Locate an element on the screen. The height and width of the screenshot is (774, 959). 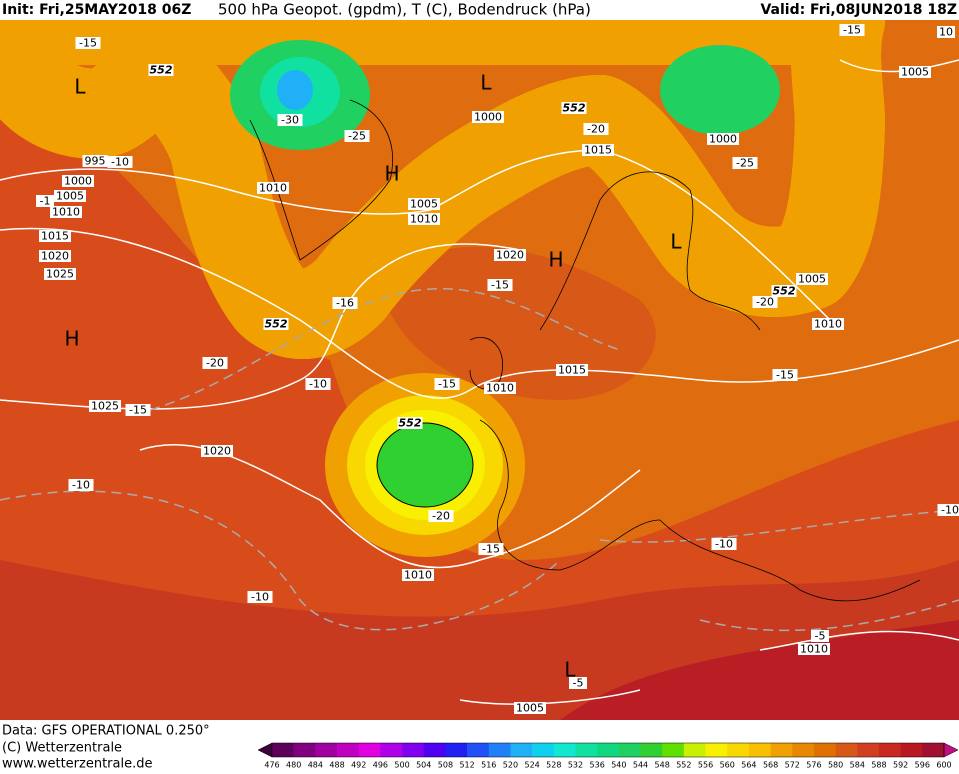
cut-off-low is located at coordinates (425, 465).